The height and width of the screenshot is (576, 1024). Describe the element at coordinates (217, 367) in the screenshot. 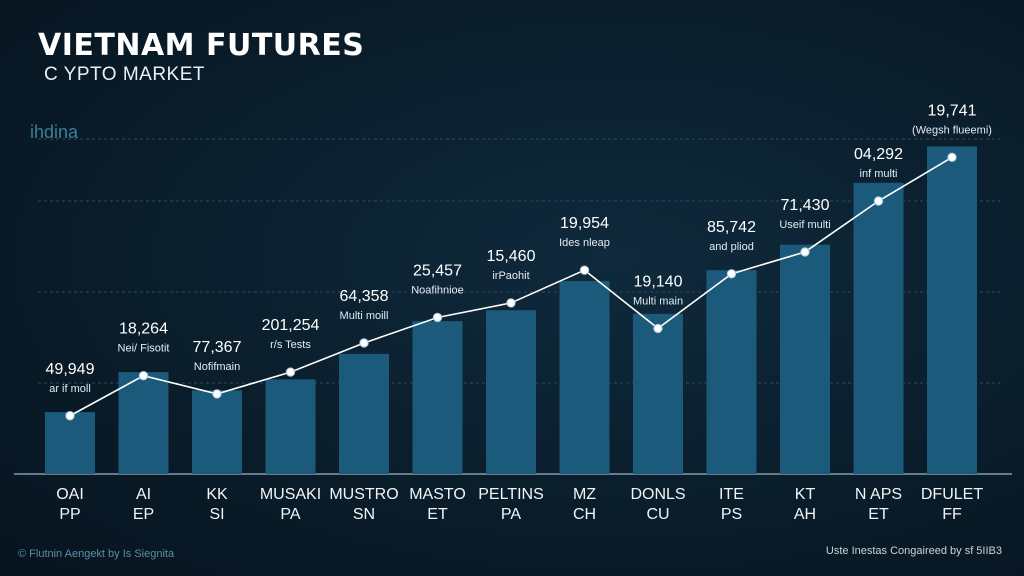

I see `data-label-note: Nofifmain` at that location.